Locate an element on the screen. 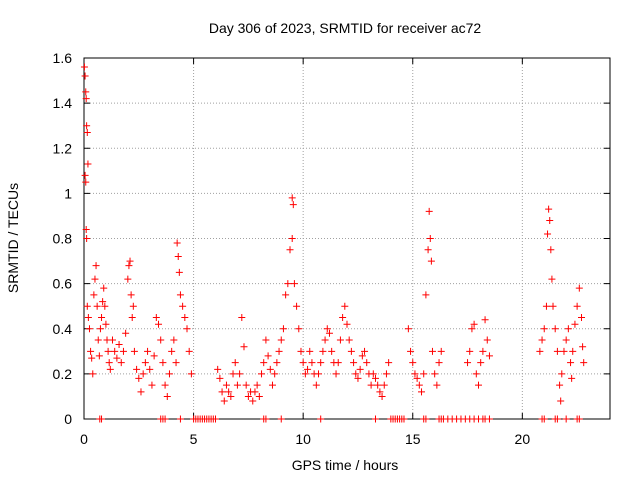 The height and width of the screenshot is (480, 640). y-tick-label: 0.4 is located at coordinates (63, 329).